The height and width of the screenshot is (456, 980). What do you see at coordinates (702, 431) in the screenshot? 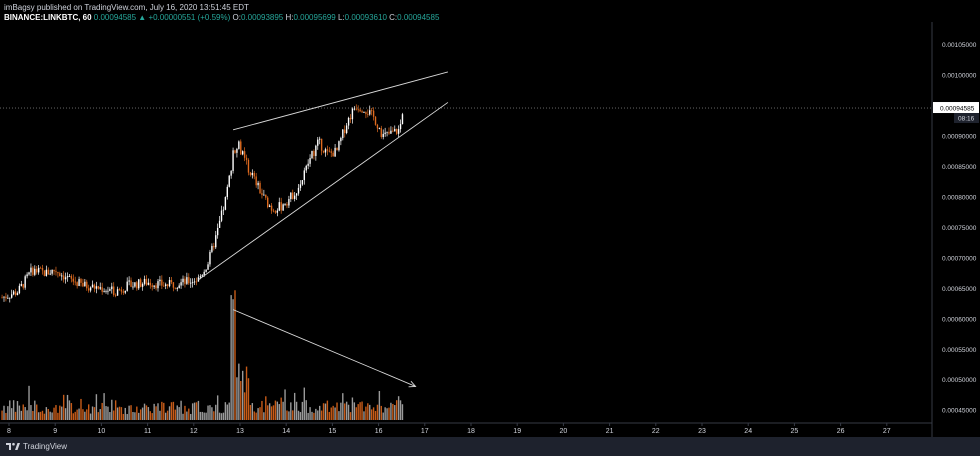
I see `x-tick-label: 23` at bounding box center [702, 431].